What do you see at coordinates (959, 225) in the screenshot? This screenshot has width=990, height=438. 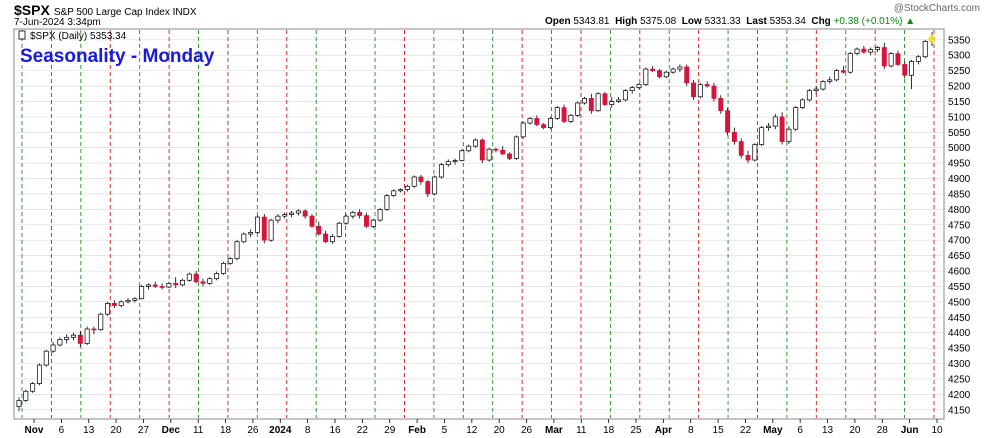 I see `y-tick-label: 4750` at bounding box center [959, 225].